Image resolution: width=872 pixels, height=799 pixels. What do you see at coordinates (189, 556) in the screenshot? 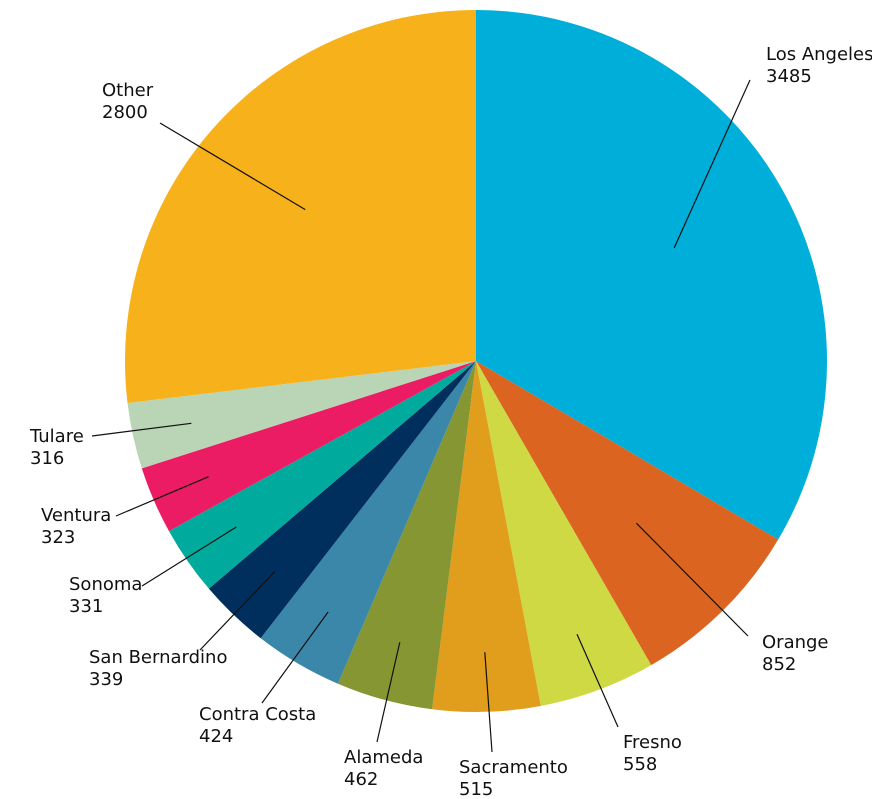
I see `leader-line-sonoma` at bounding box center [189, 556].